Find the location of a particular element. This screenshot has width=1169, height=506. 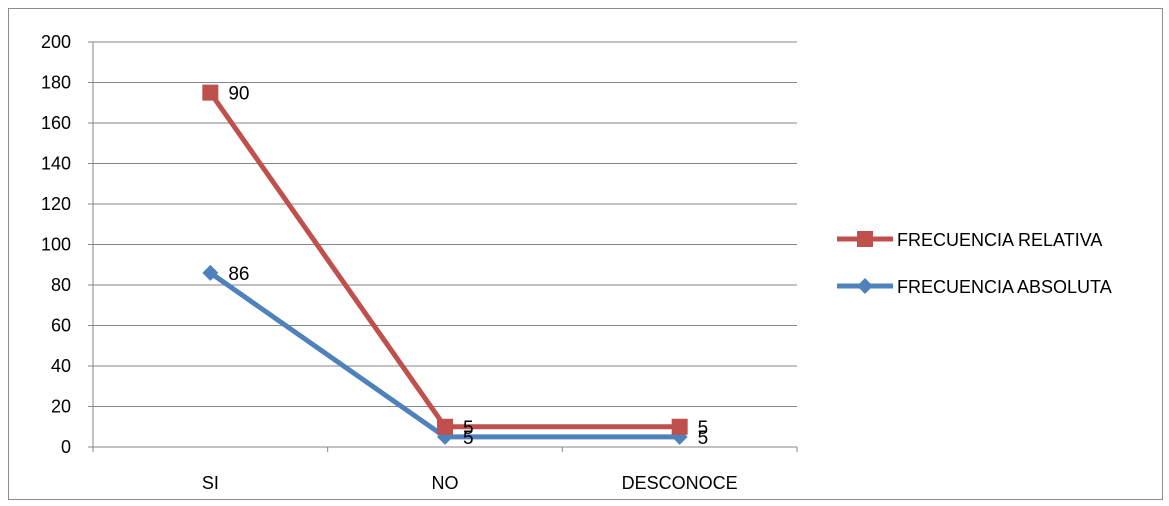

y-tick-label: 40 is located at coordinates (61, 366).